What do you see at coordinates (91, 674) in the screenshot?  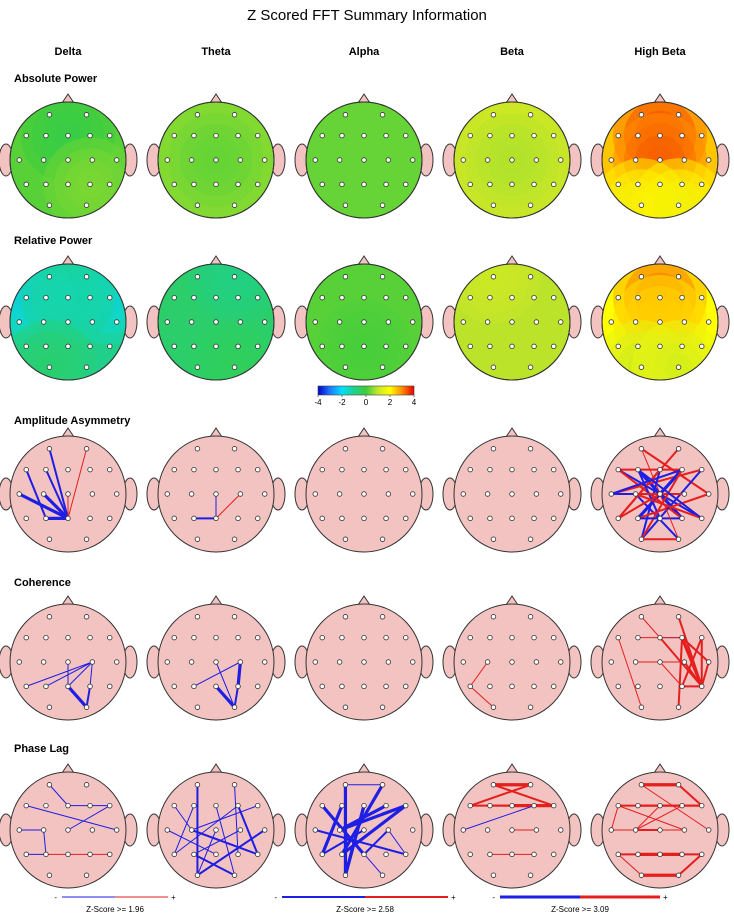 I see `connection-c4-p4` at bounding box center [91, 674].